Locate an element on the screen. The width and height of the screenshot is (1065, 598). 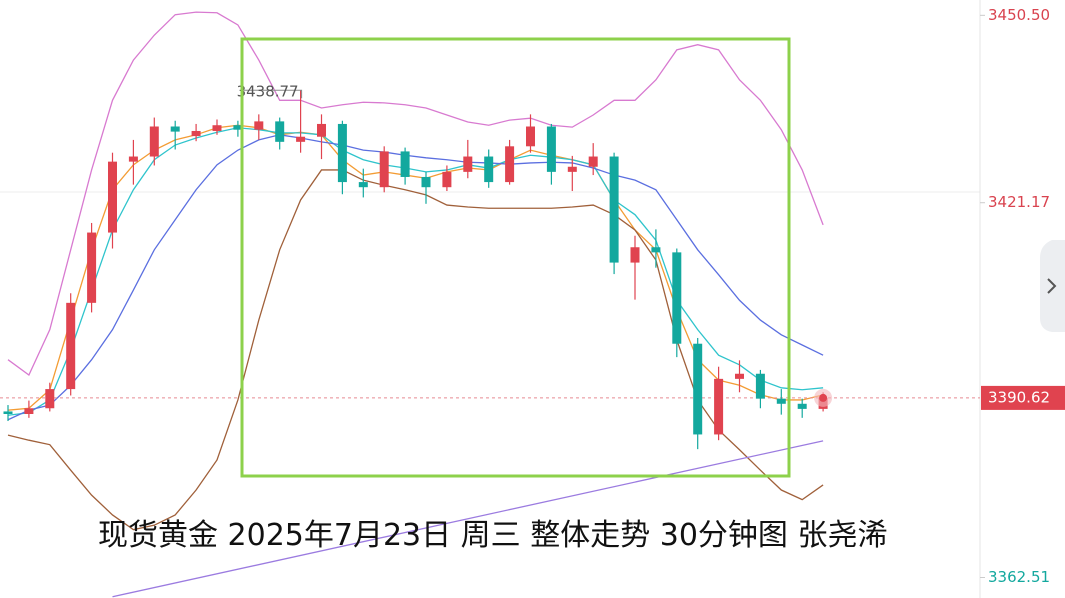
last-price-tag is located at coordinates (1023, 397).